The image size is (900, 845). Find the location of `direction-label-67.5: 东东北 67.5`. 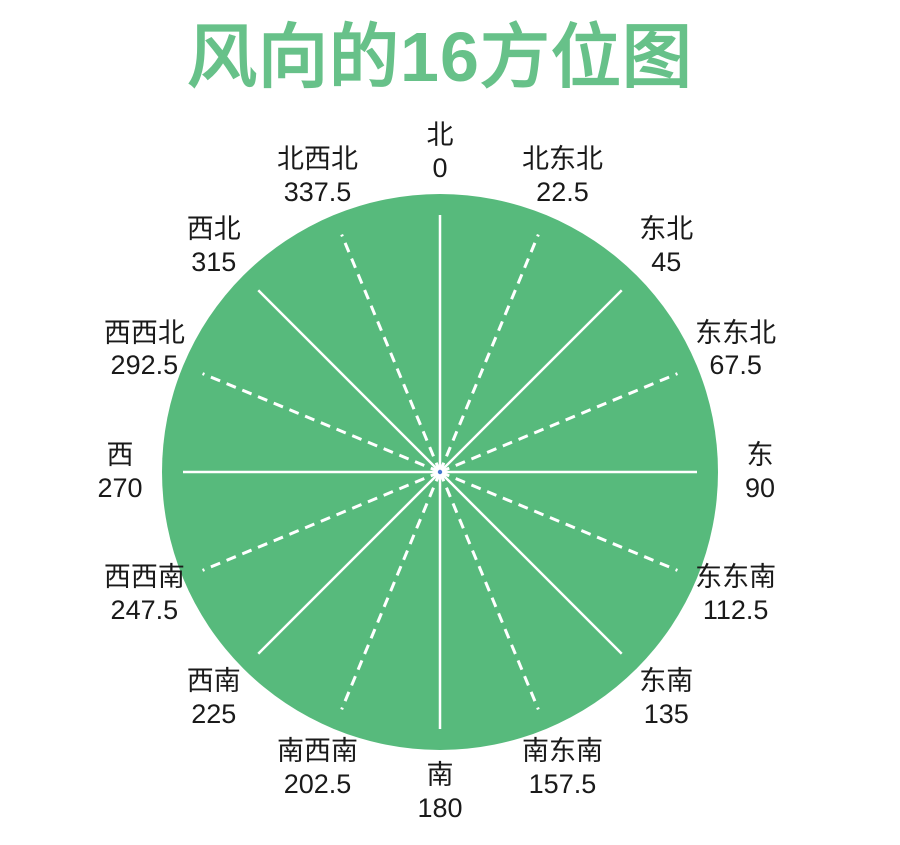

direction-label-67.5: 东东北 67.5 is located at coordinates (735, 350).